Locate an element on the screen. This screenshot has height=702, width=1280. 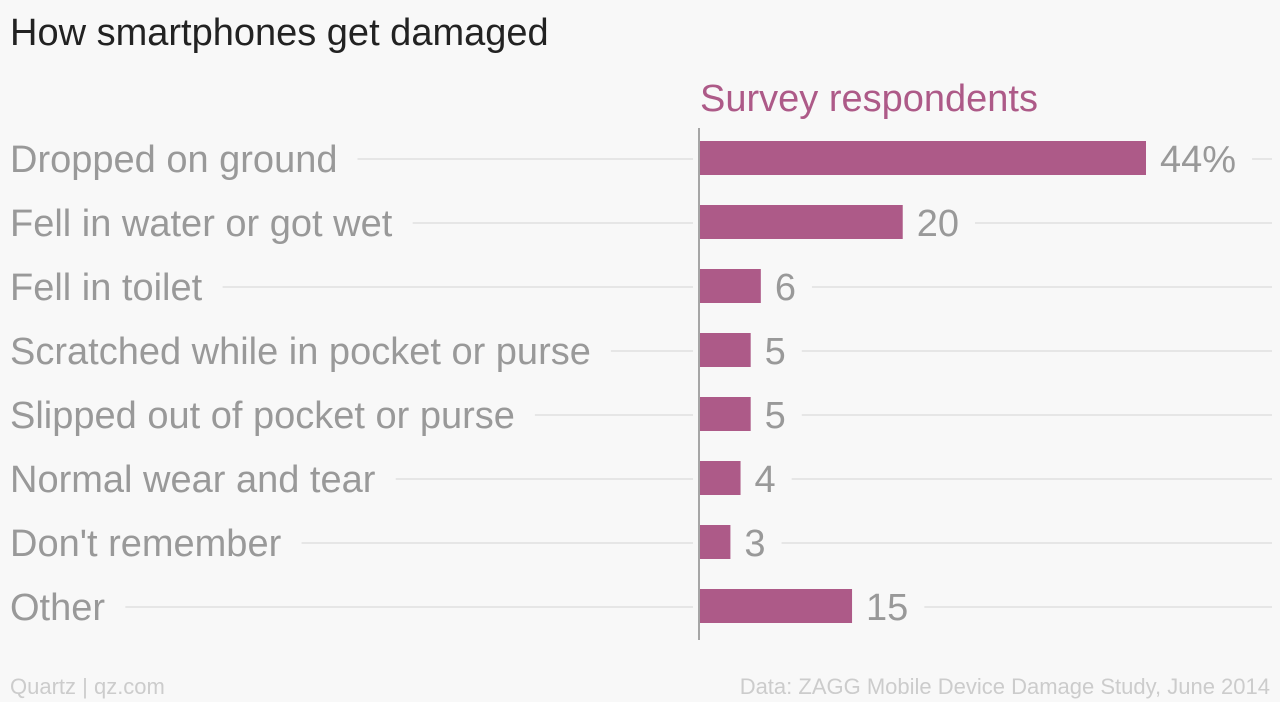
value-label: 15 is located at coordinates (887, 608).